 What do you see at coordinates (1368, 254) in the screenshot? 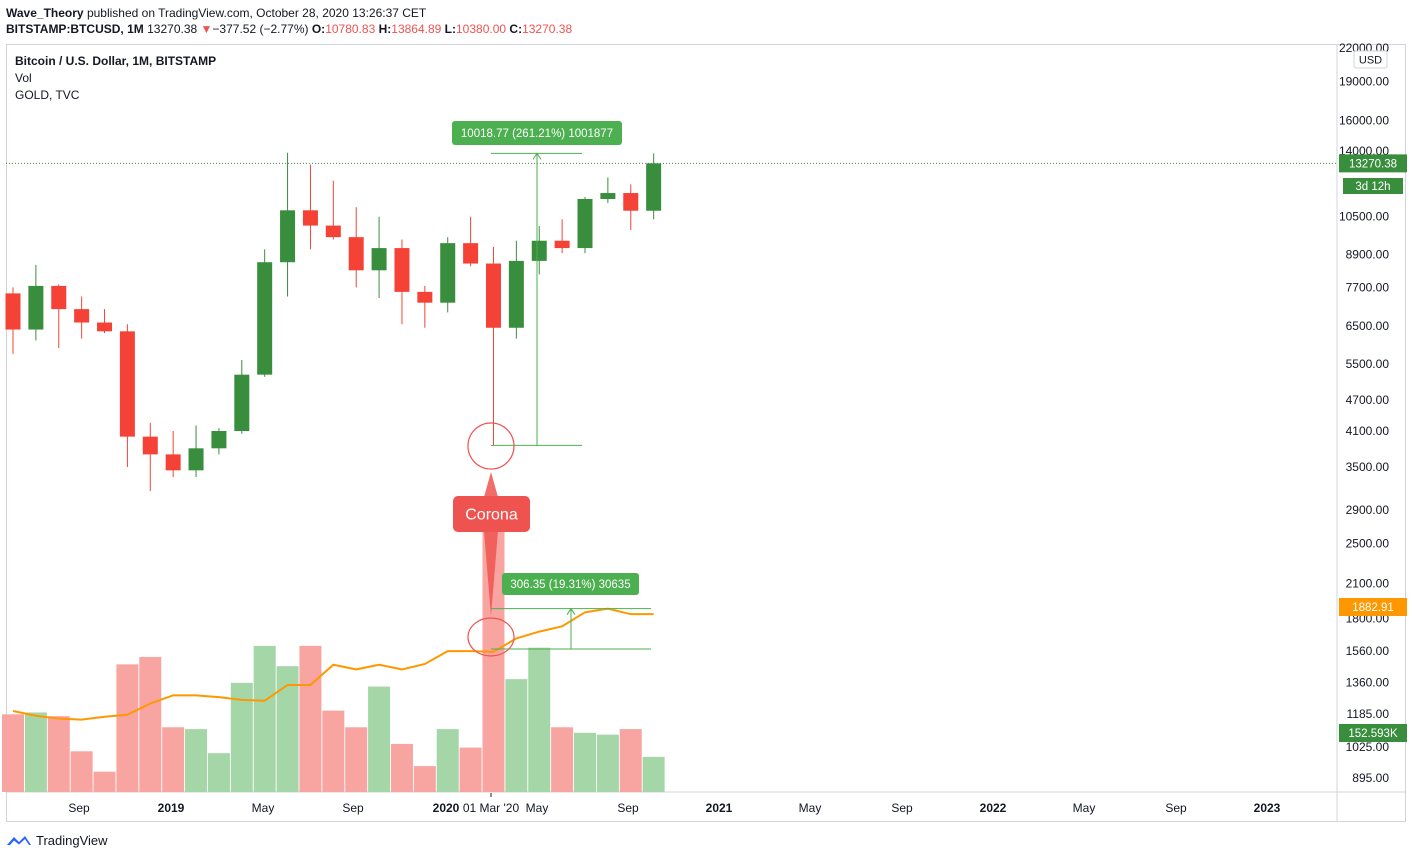
I see `y-tick-label: 8900.00` at bounding box center [1368, 254].